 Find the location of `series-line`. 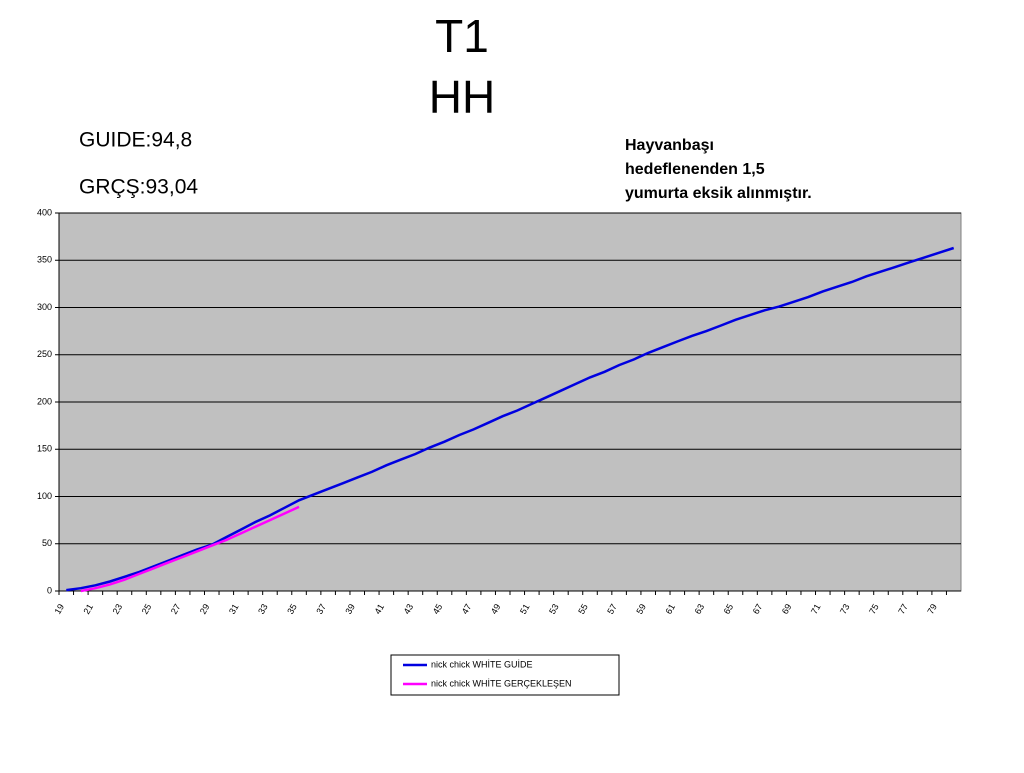

series-line is located at coordinates (190, 549).